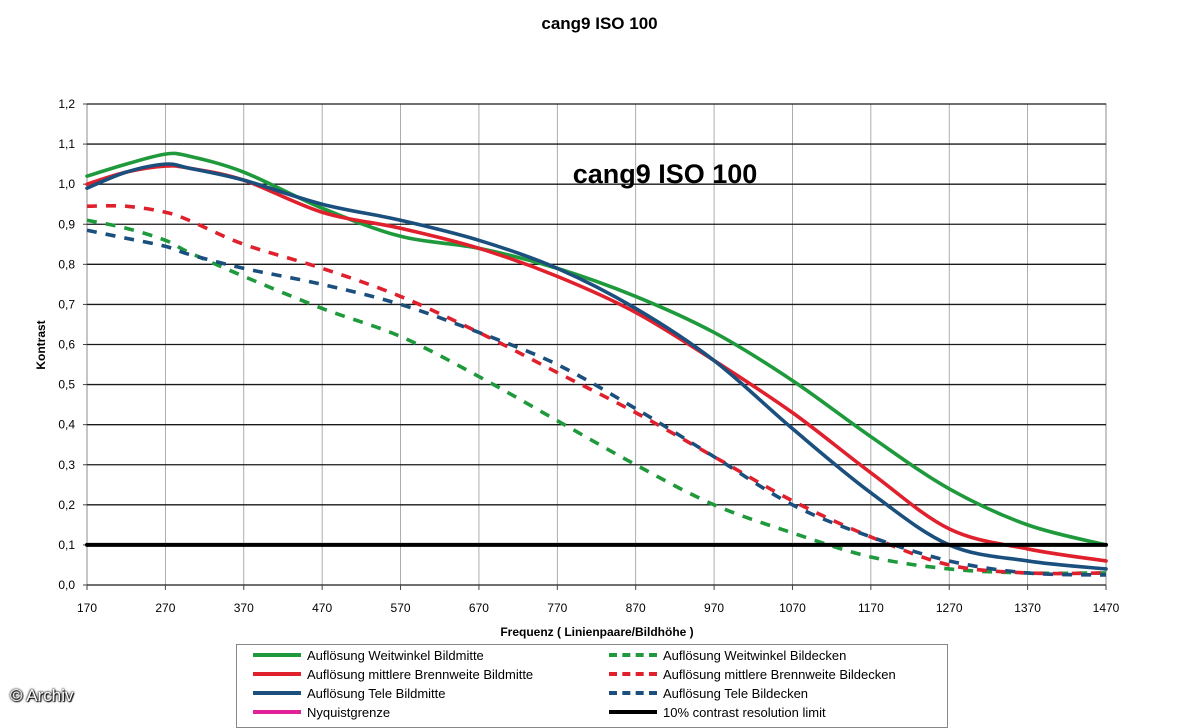 Image resolution: width=1199 pixels, height=728 pixels. I want to click on x-tick-label: 1170, so click(871, 608).